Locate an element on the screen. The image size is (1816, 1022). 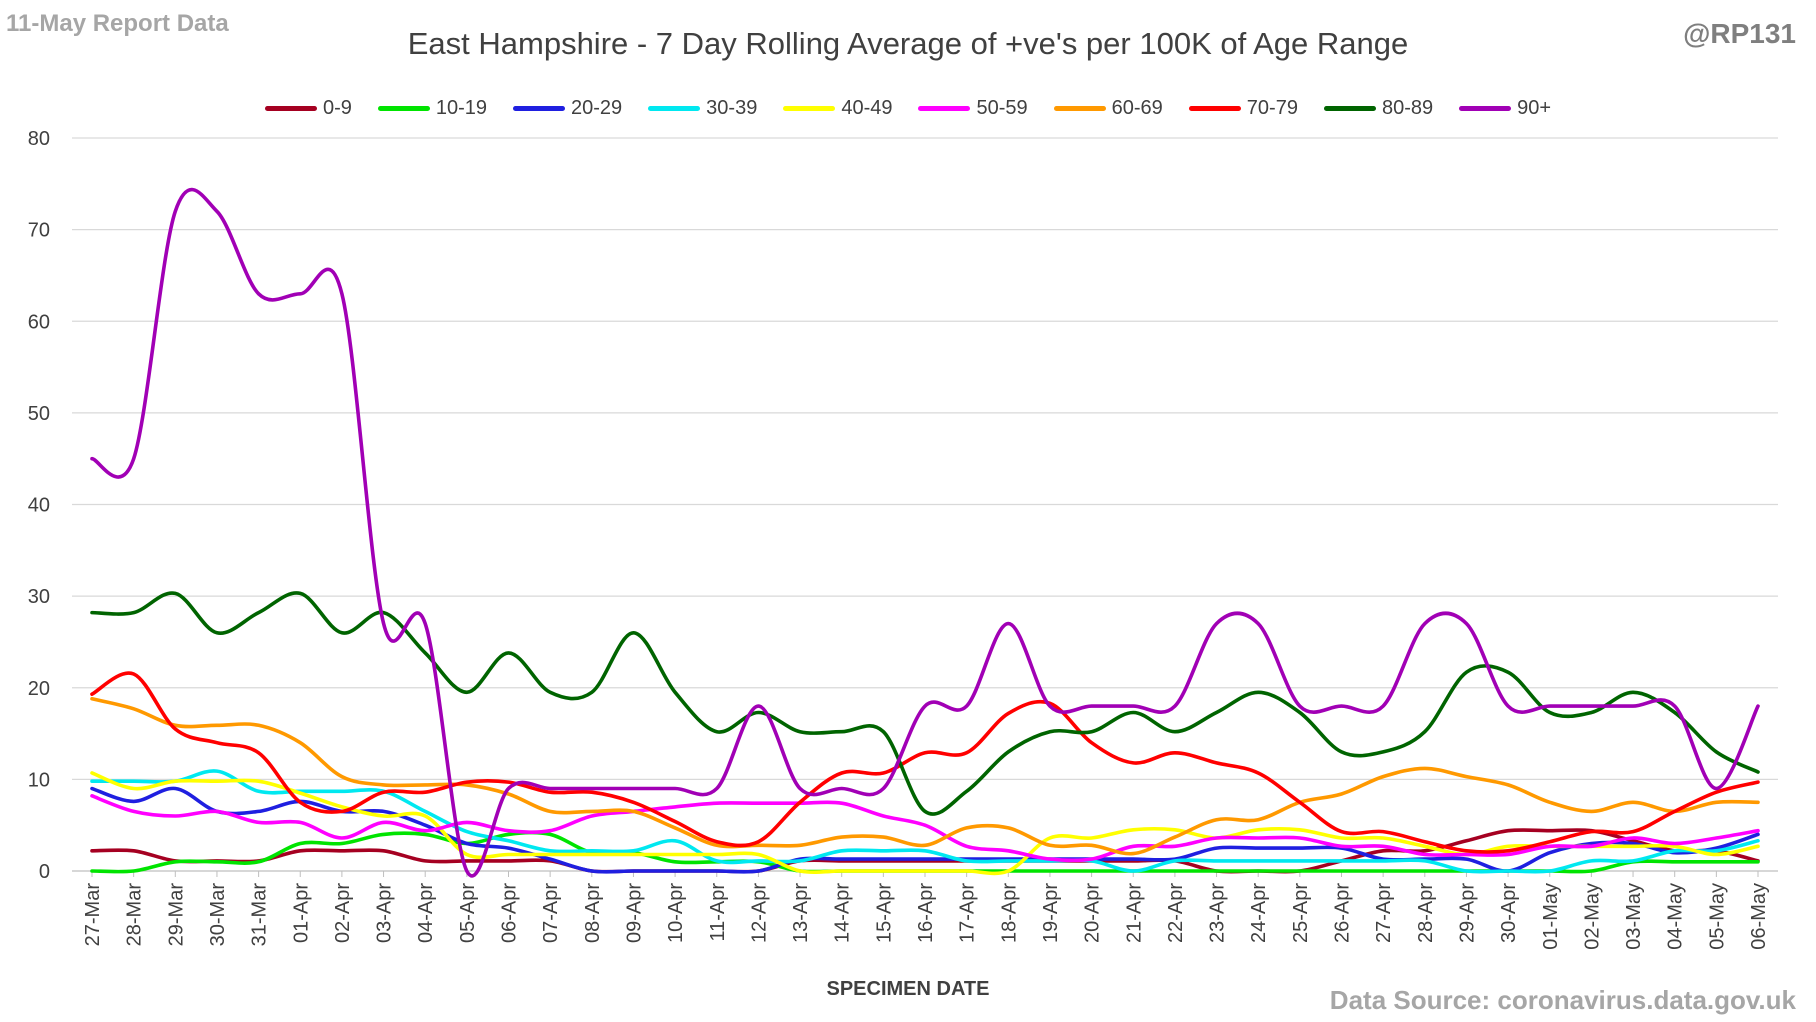
x-tick-label: 23-Apr is located at coordinates (1218, 913).